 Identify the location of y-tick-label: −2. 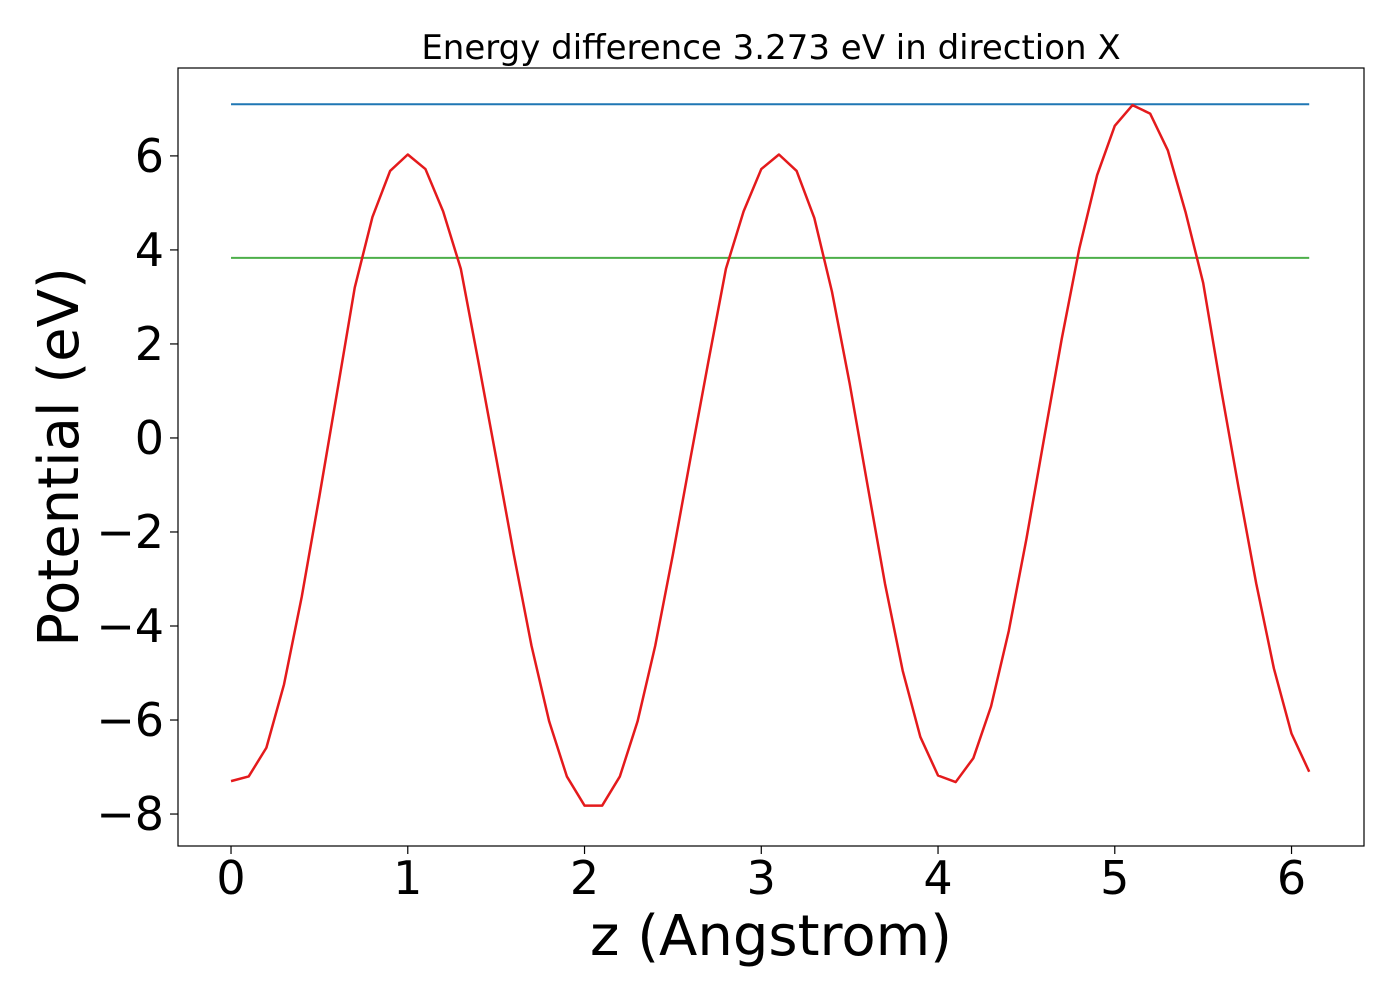
(130, 532).